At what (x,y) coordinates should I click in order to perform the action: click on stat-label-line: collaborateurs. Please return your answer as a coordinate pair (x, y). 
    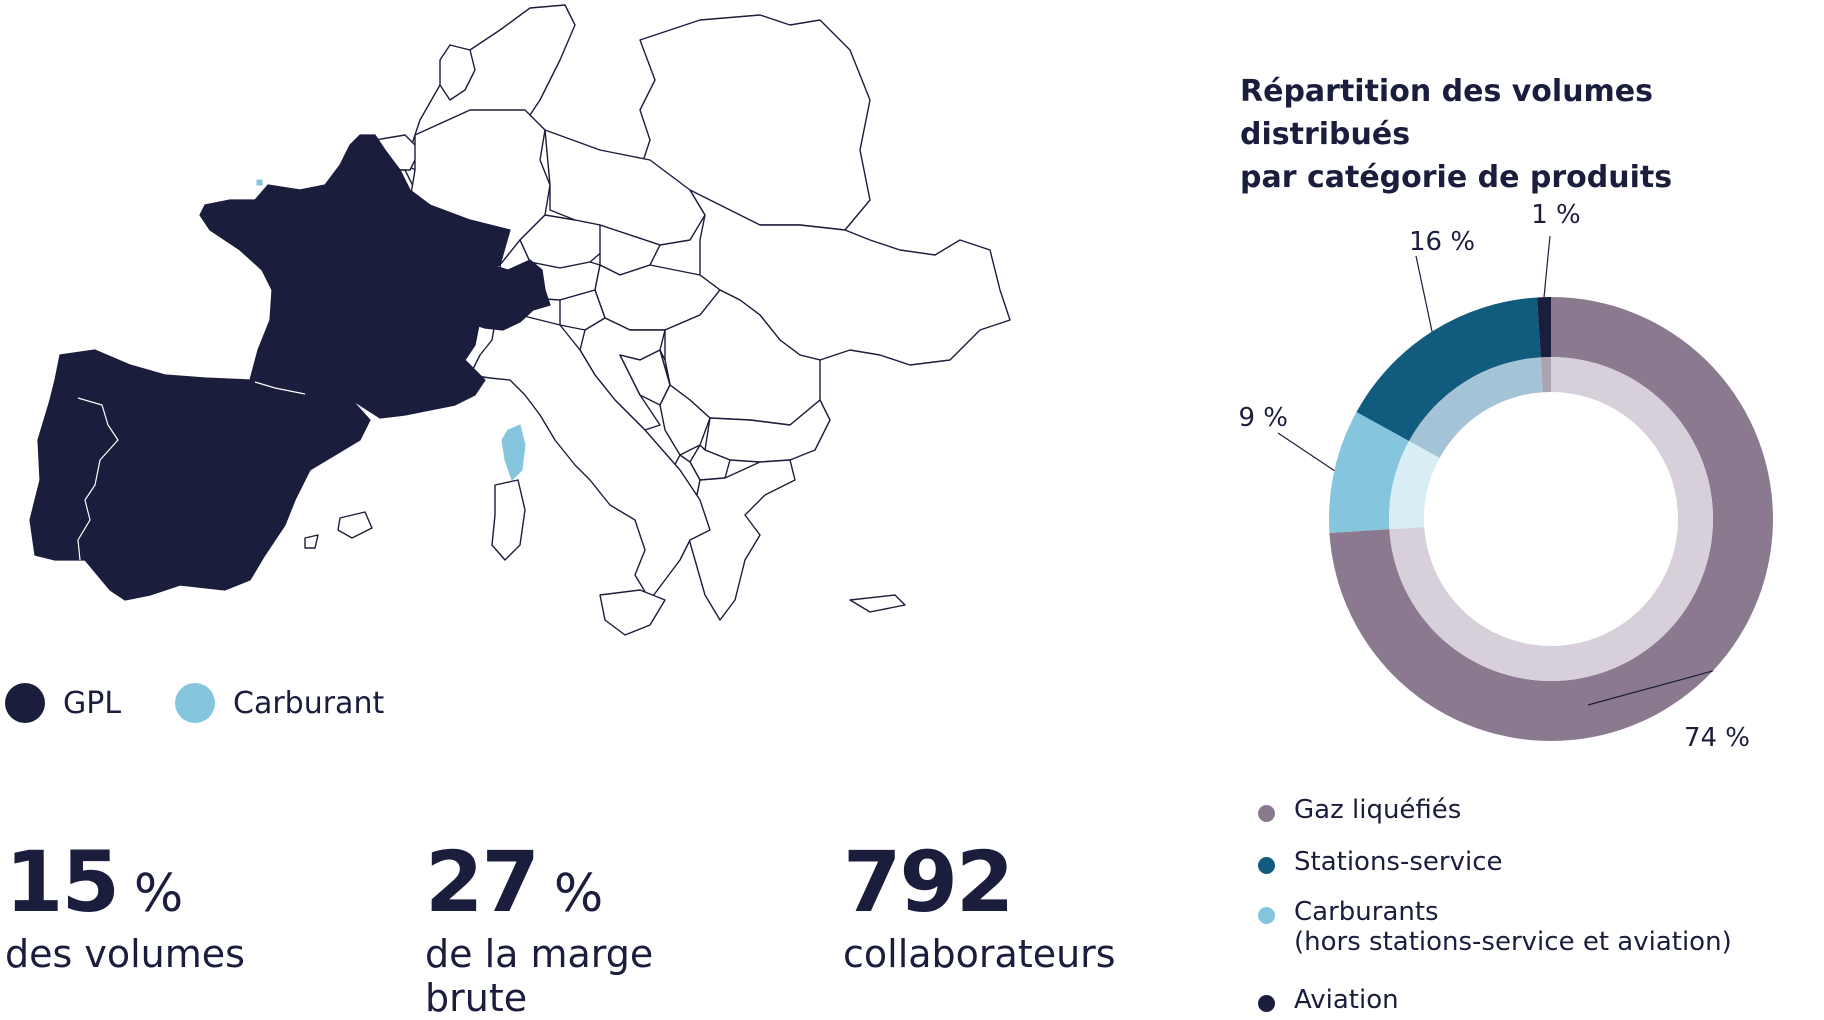
    Looking at the image, I should click on (979, 954).